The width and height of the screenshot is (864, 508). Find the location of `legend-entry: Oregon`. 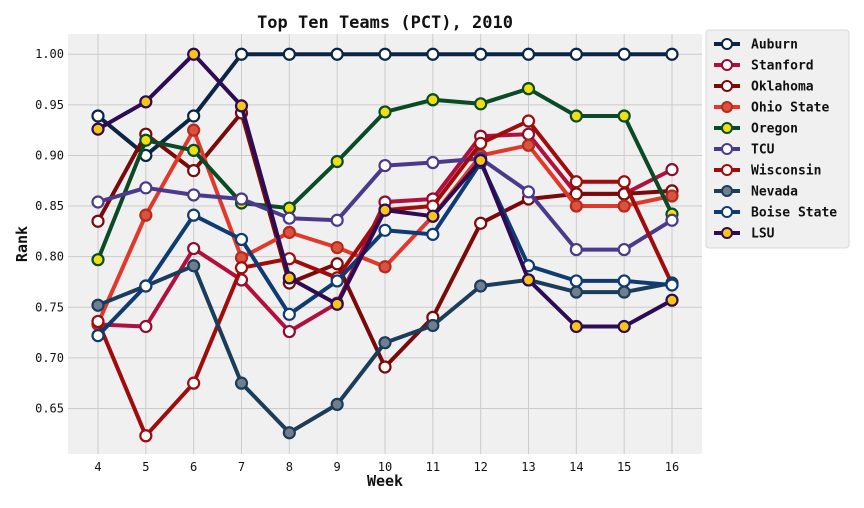

legend-entry: Oregon is located at coordinates (756, 129).